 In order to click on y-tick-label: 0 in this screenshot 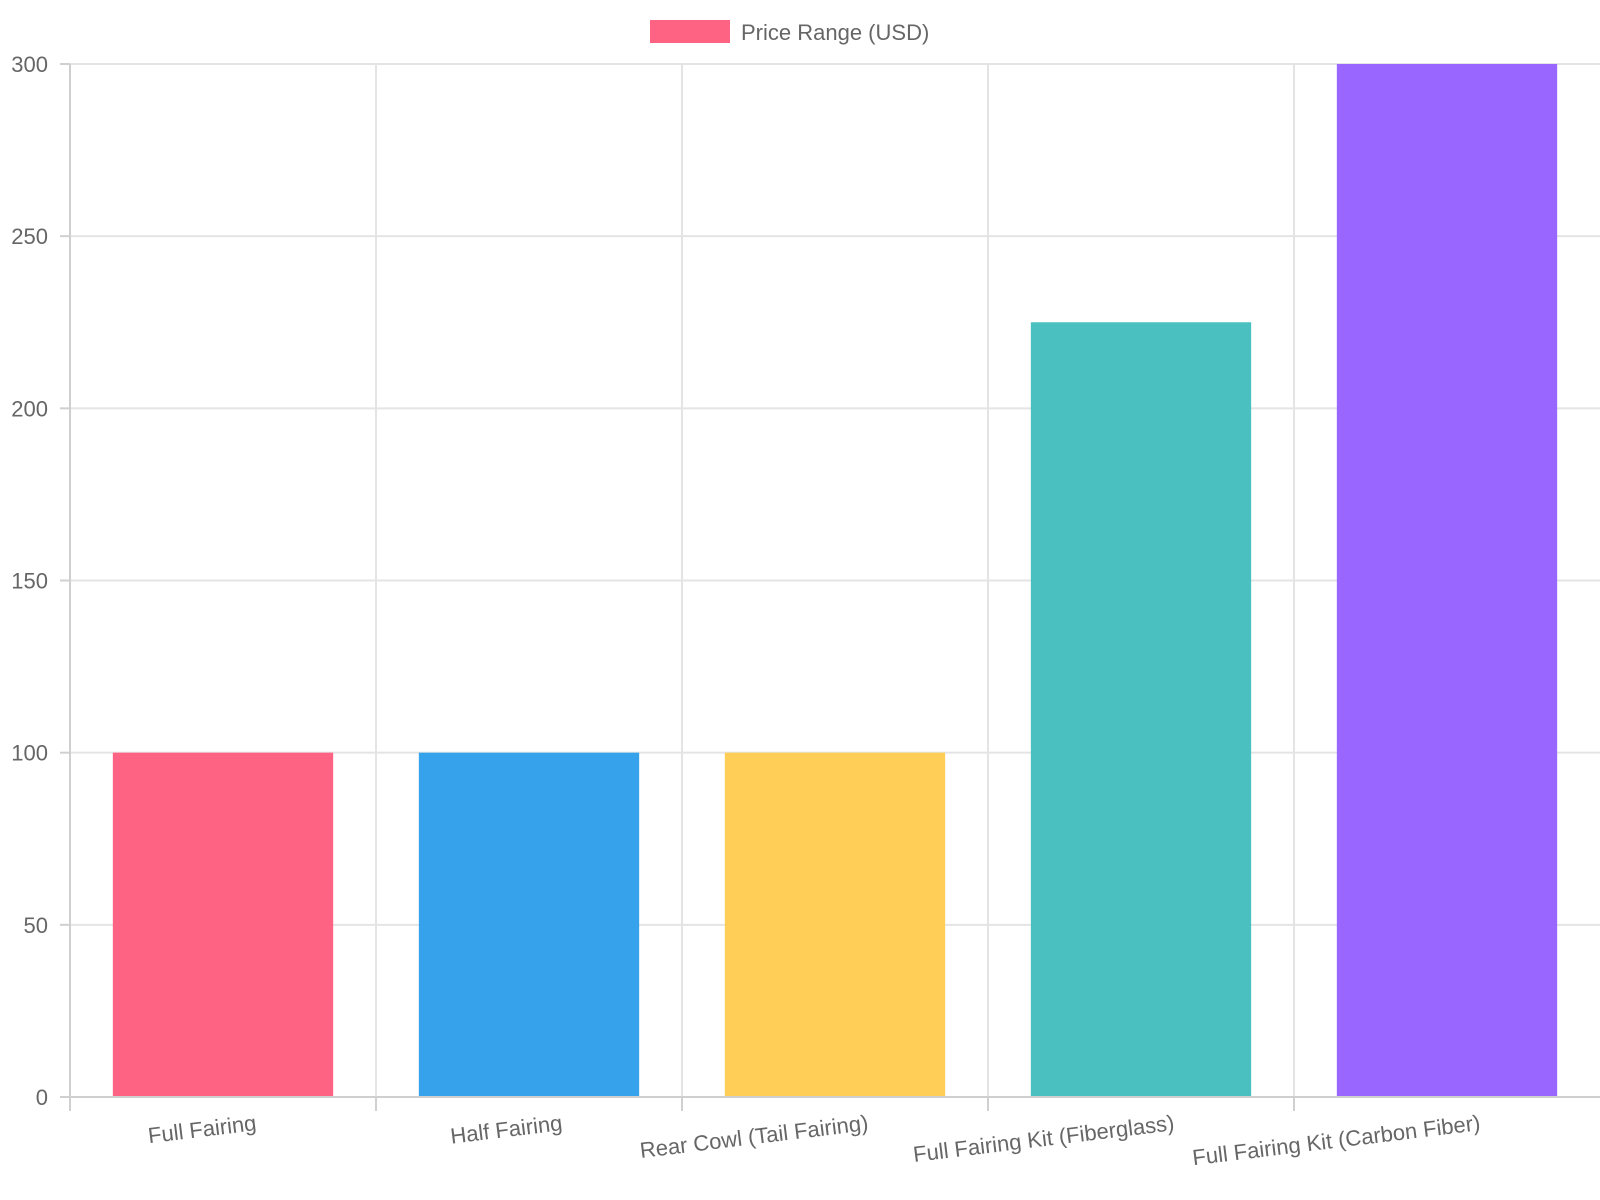, I will do `click(42, 1097)`.